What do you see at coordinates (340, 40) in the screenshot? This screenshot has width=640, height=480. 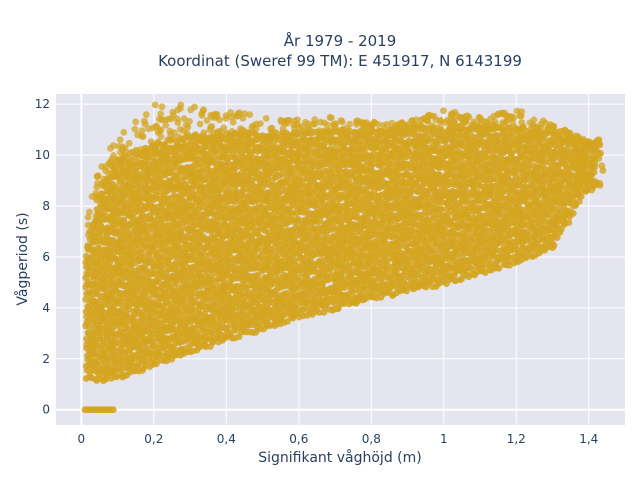 I see `chart-title-line-1: År 1979 - 2019` at bounding box center [340, 40].